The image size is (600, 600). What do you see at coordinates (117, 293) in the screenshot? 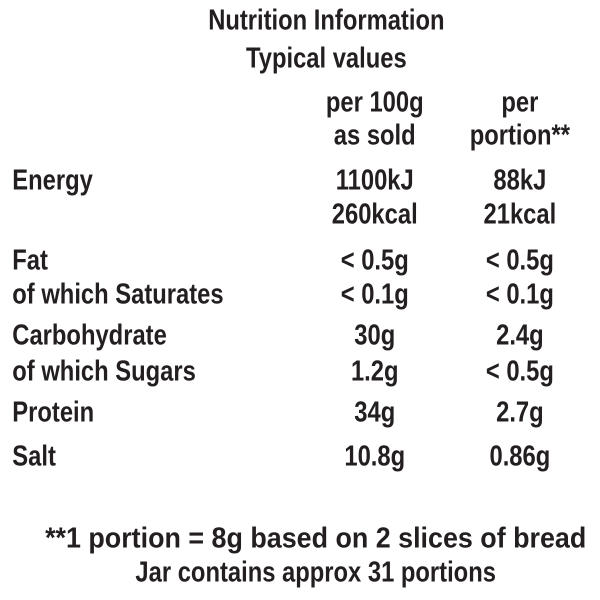
I see `row-label: of which Saturates` at bounding box center [117, 293].